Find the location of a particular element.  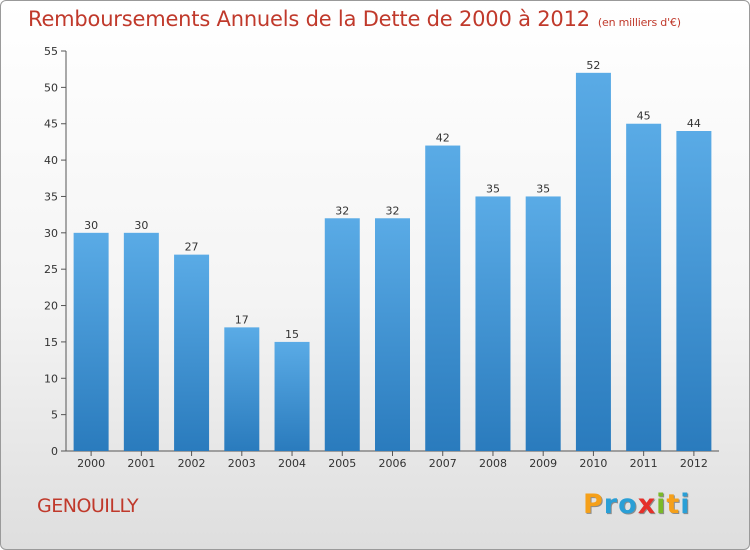

y-tick-label: 25 is located at coordinates (51, 269).